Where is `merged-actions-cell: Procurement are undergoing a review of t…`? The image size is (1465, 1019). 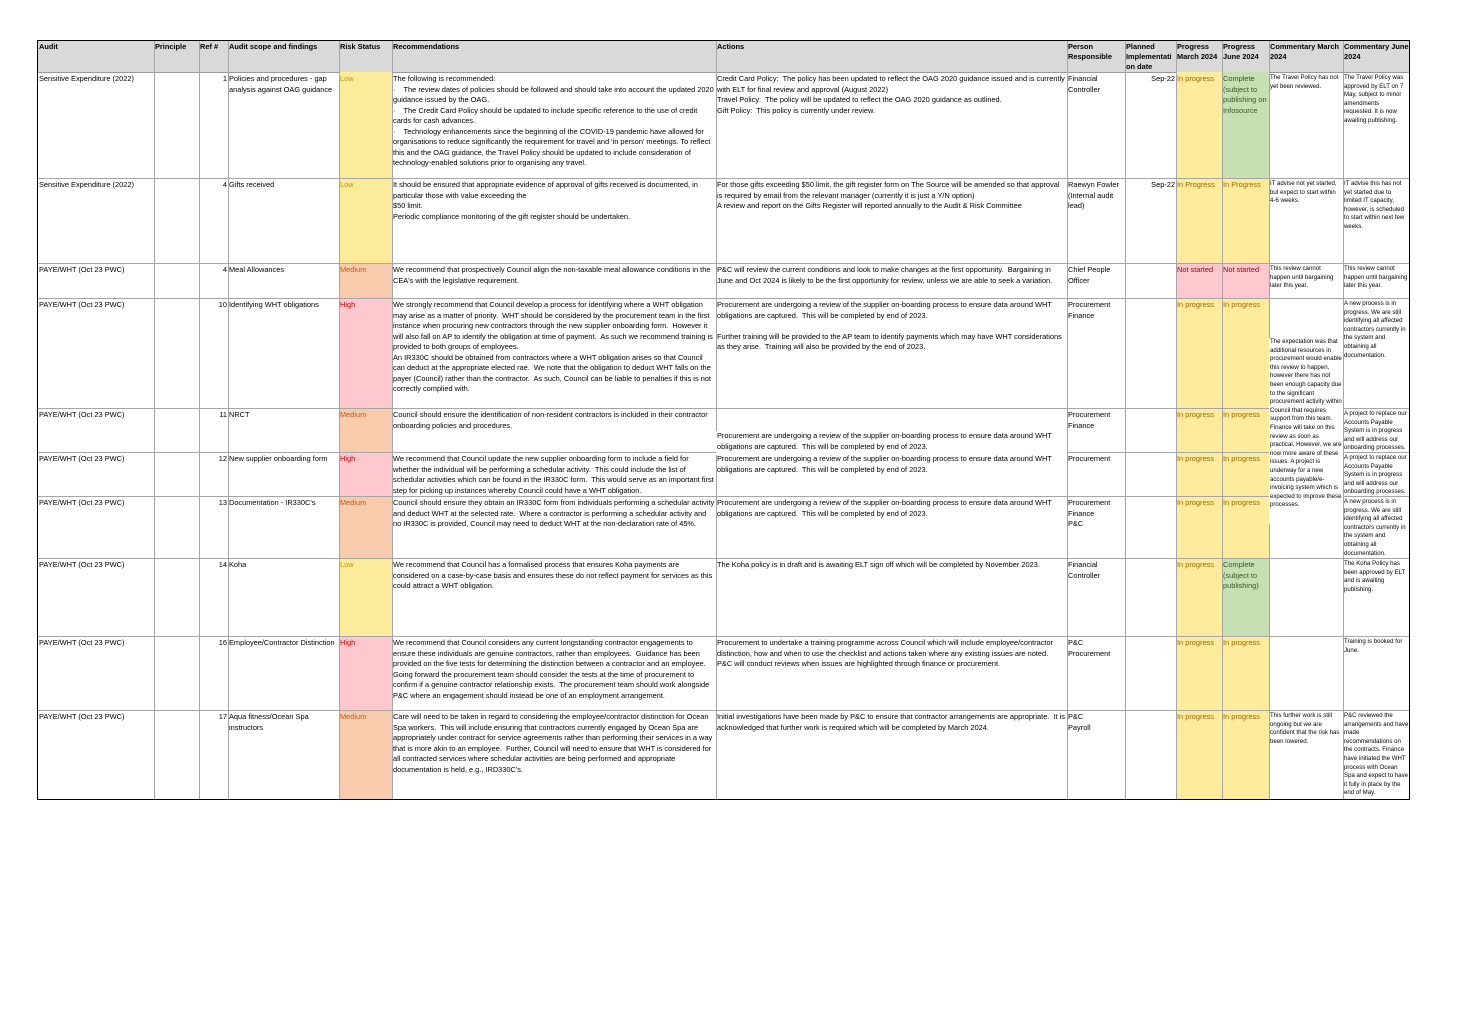
merged-actions-cell: Procurement are undergoing a review of t… is located at coordinates (891, 443).